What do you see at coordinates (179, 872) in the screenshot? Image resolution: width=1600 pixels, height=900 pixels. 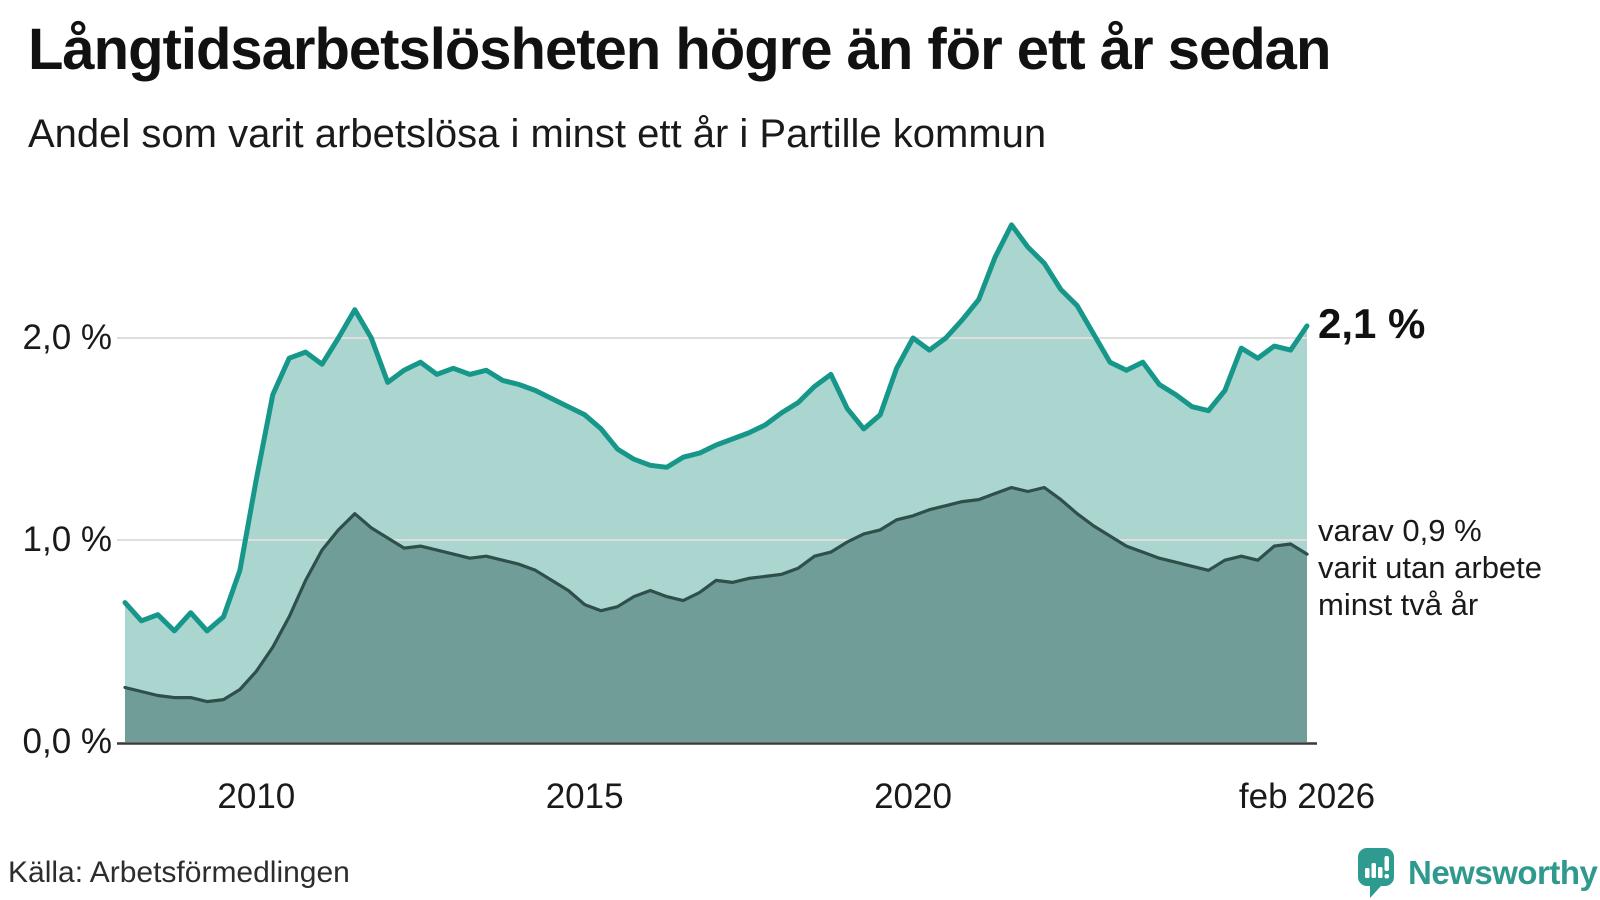 I see `source-note: Källa: Arbetsförmedlingen` at bounding box center [179, 872].